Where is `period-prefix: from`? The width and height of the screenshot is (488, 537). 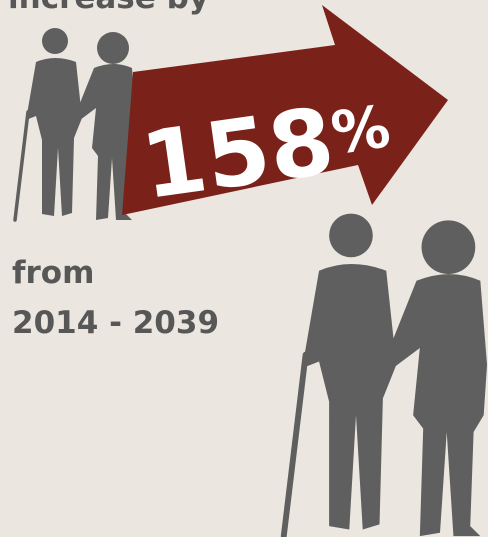 period-prefix: from is located at coordinates (53, 273).